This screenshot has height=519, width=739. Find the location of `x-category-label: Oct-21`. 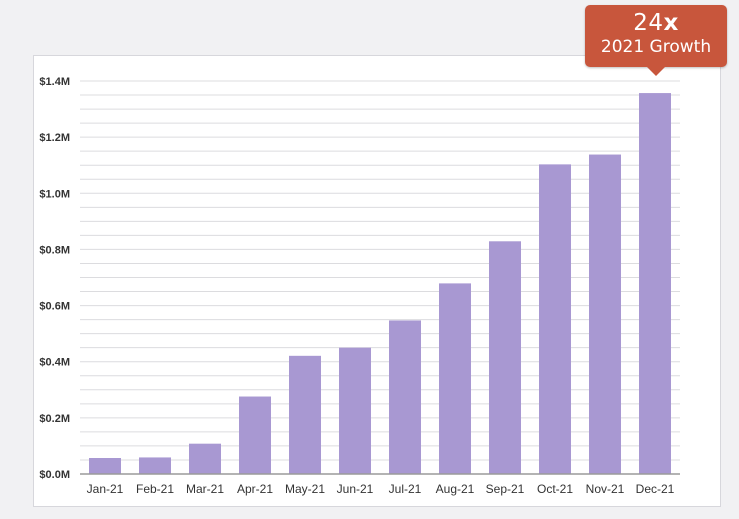

x-category-label: Oct-21 is located at coordinates (555, 489).